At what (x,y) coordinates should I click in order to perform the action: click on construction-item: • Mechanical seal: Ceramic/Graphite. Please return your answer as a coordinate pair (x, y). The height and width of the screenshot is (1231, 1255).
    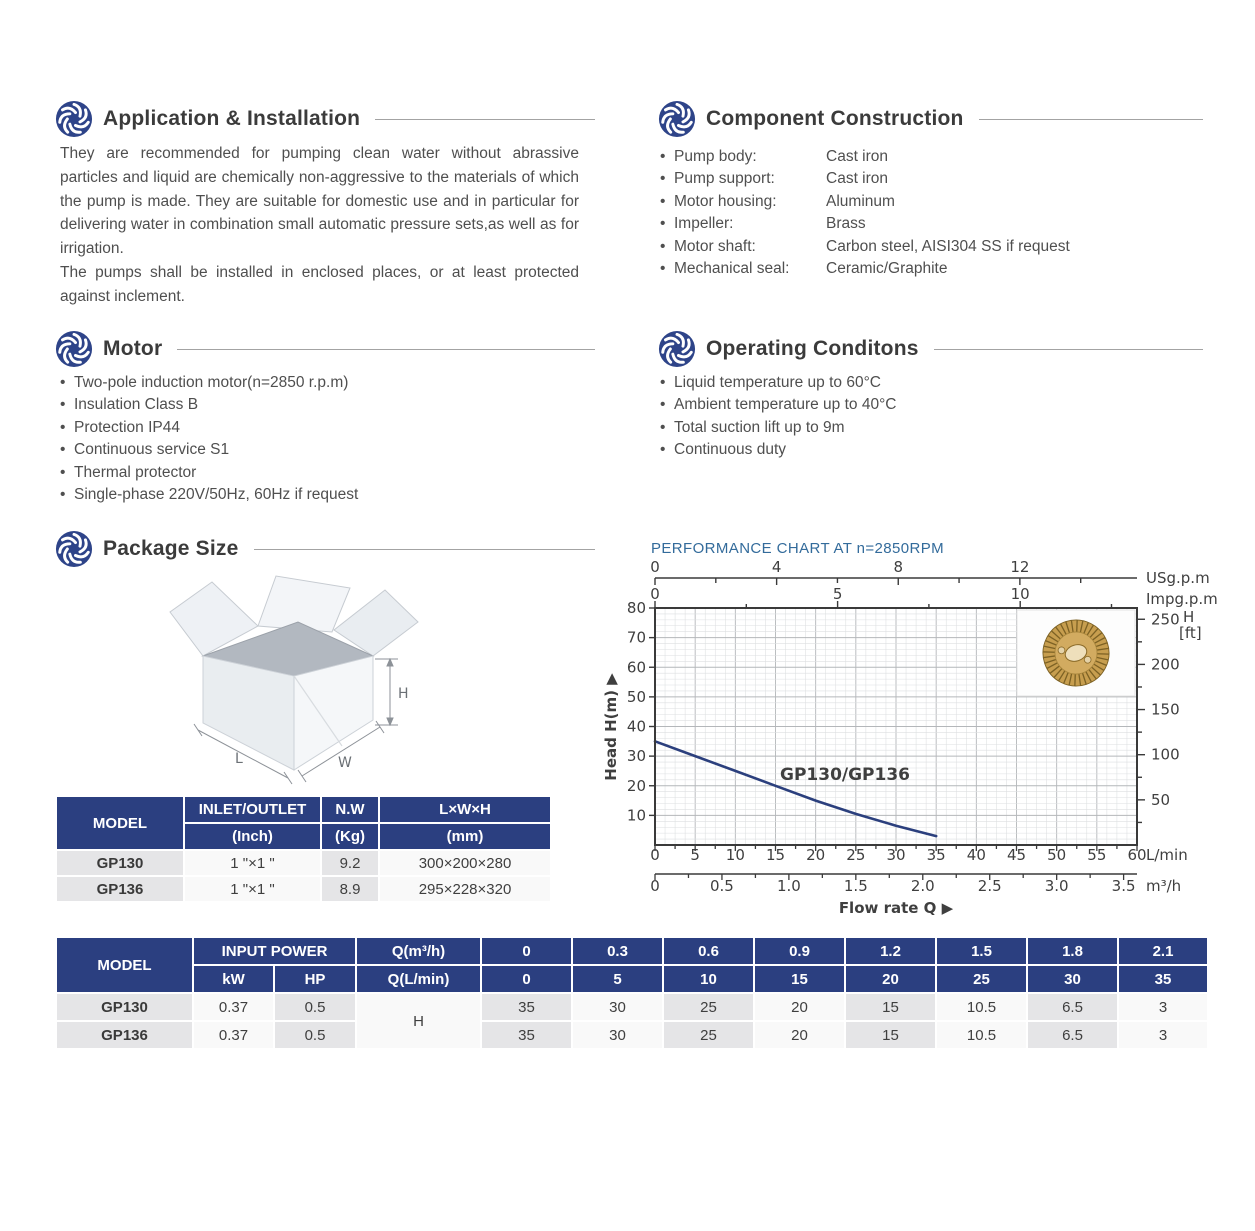
    Looking at the image, I should click on (931, 269).